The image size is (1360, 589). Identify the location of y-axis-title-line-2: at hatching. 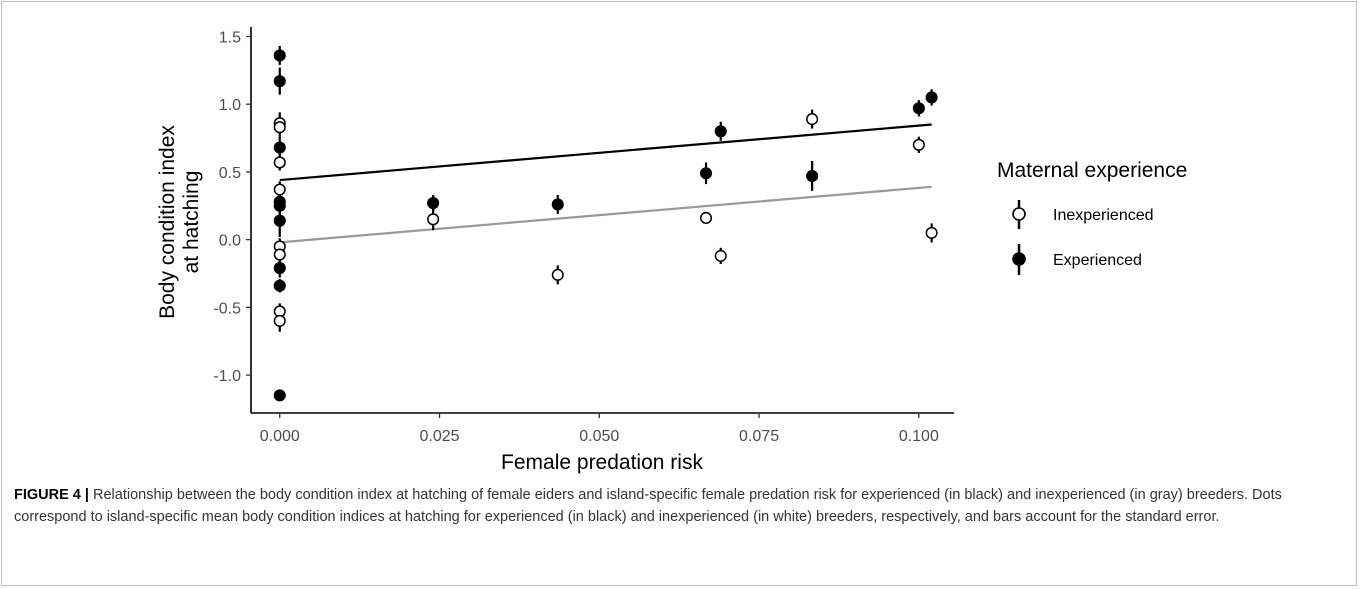
(191, 222).